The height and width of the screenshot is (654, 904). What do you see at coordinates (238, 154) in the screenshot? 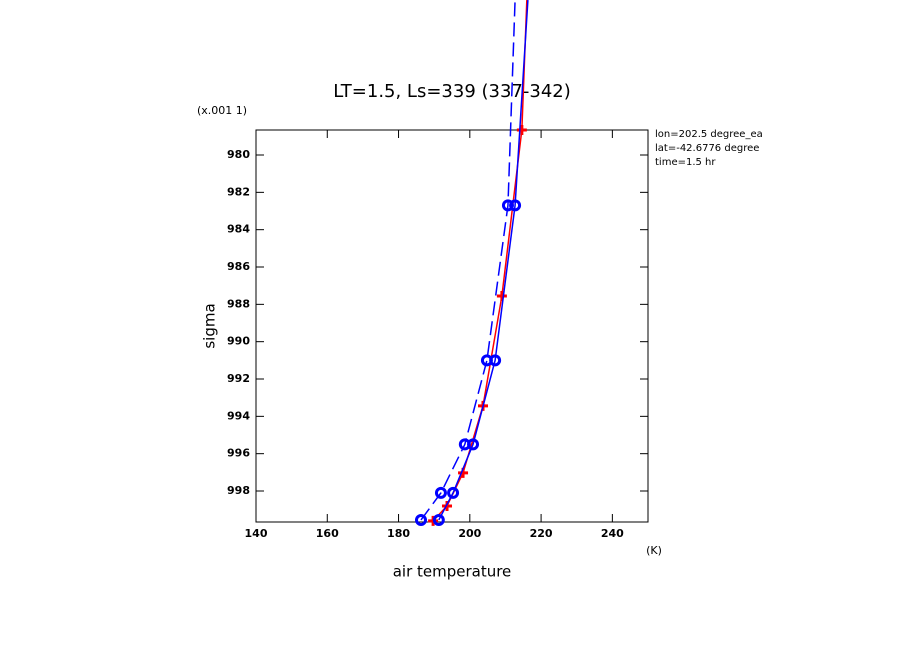
I see `y-tick-label: 980` at bounding box center [238, 154].